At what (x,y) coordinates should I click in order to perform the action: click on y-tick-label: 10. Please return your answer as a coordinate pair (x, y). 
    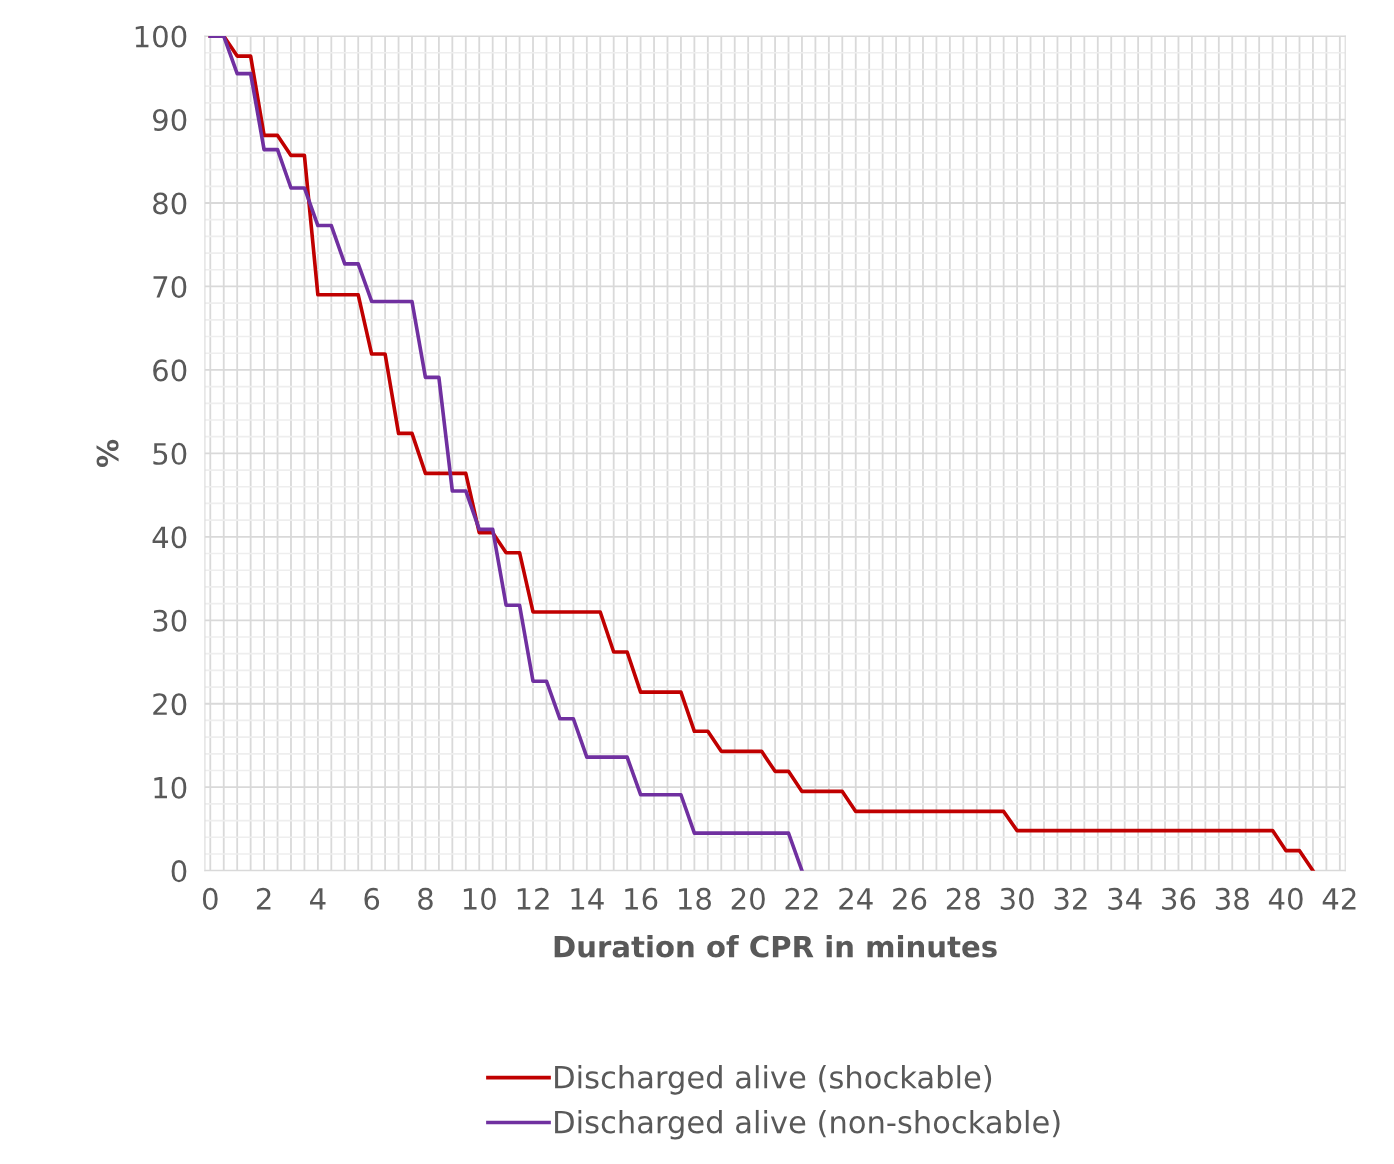
    Looking at the image, I should click on (170, 787).